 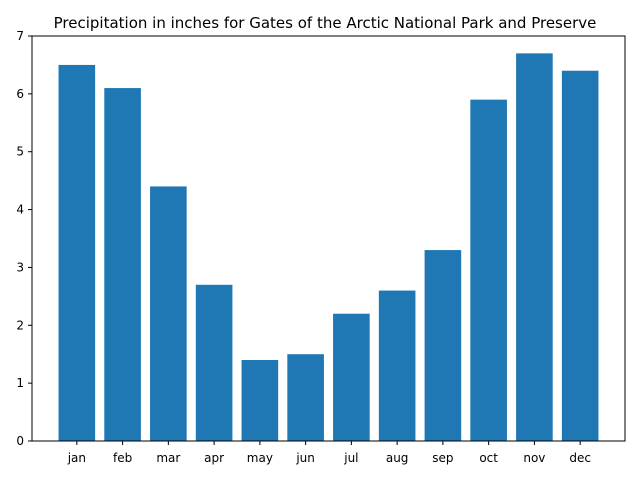 I want to click on x-tick-label: apr, so click(x=214, y=458).